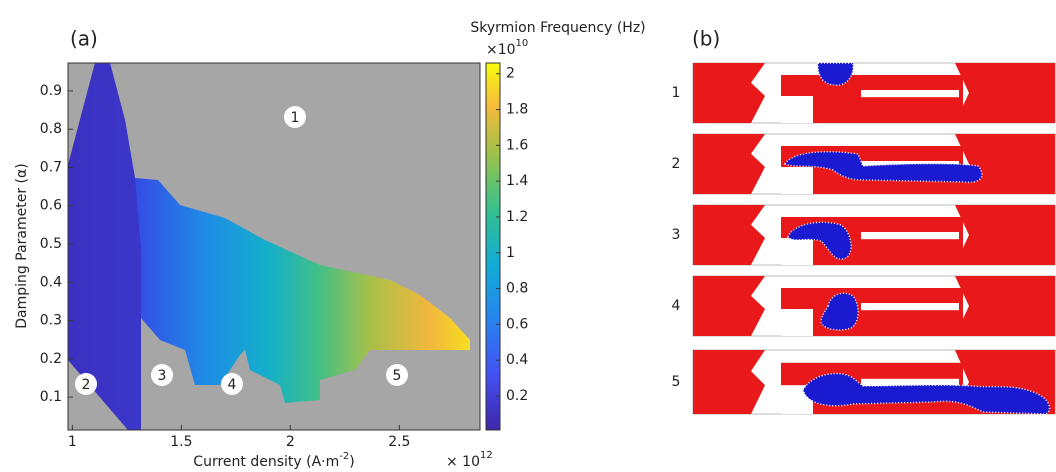  What do you see at coordinates (51, 282) in the screenshot?
I see `y-tick-label: 0.4` at bounding box center [51, 282].